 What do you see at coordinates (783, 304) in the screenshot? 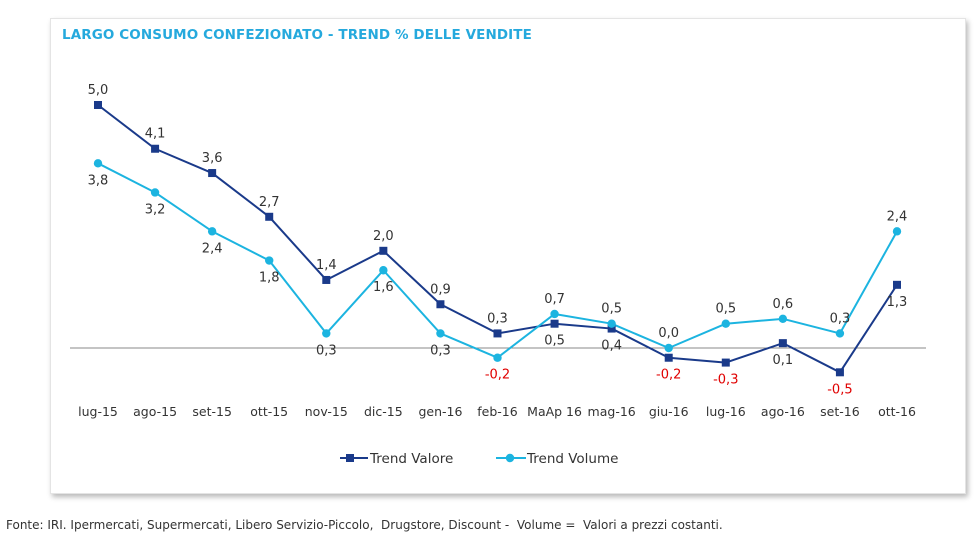
I see `data-label-1-12: 0,6` at bounding box center [783, 304].